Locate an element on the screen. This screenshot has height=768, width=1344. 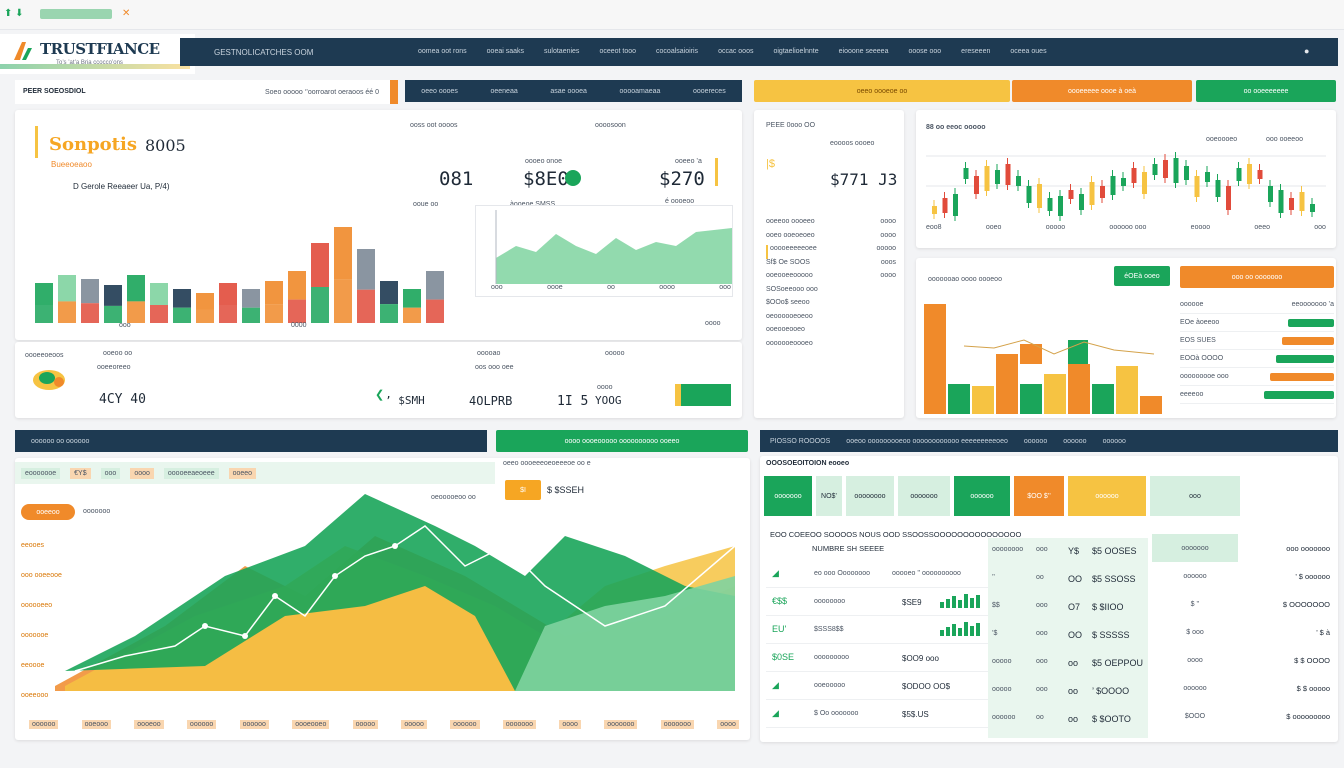
panel4-chip-0: ooooooo is located at coordinates (788, 496).